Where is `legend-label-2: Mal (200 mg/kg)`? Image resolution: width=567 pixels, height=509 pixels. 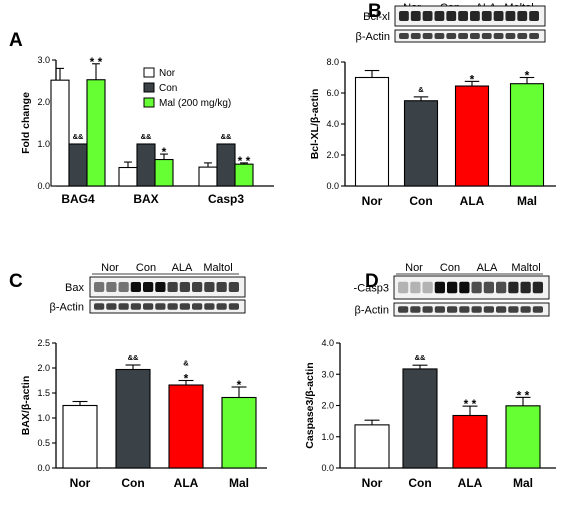 legend-label-2: Mal (200 mg/kg) is located at coordinates (195, 103).